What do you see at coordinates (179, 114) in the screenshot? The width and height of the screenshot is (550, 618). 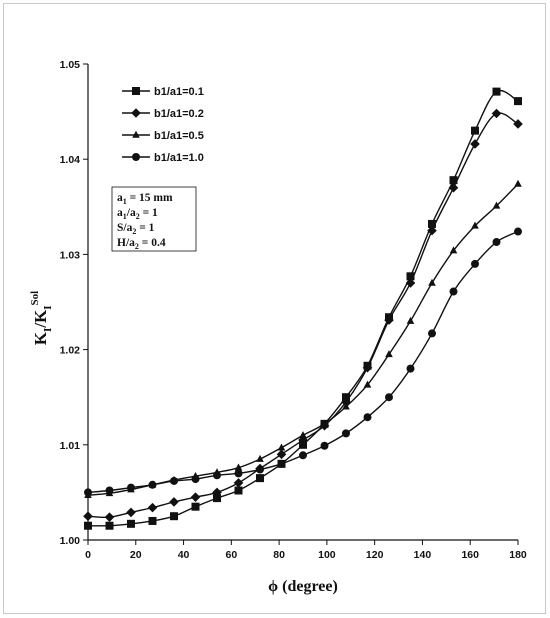 I see `legend-label: b1/a1=0.2` at bounding box center [179, 114].